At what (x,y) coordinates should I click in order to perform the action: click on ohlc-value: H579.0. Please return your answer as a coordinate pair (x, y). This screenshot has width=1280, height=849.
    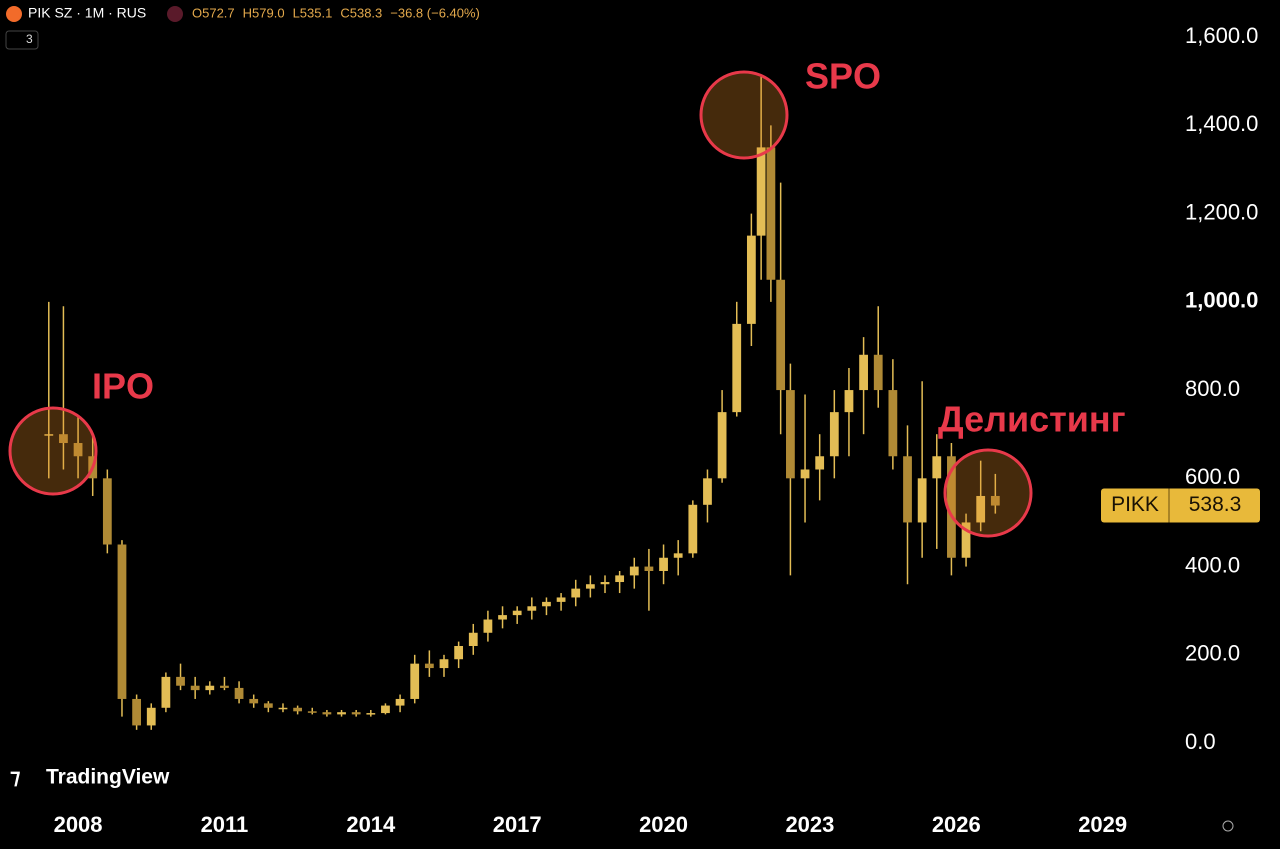
    Looking at the image, I should click on (264, 12).